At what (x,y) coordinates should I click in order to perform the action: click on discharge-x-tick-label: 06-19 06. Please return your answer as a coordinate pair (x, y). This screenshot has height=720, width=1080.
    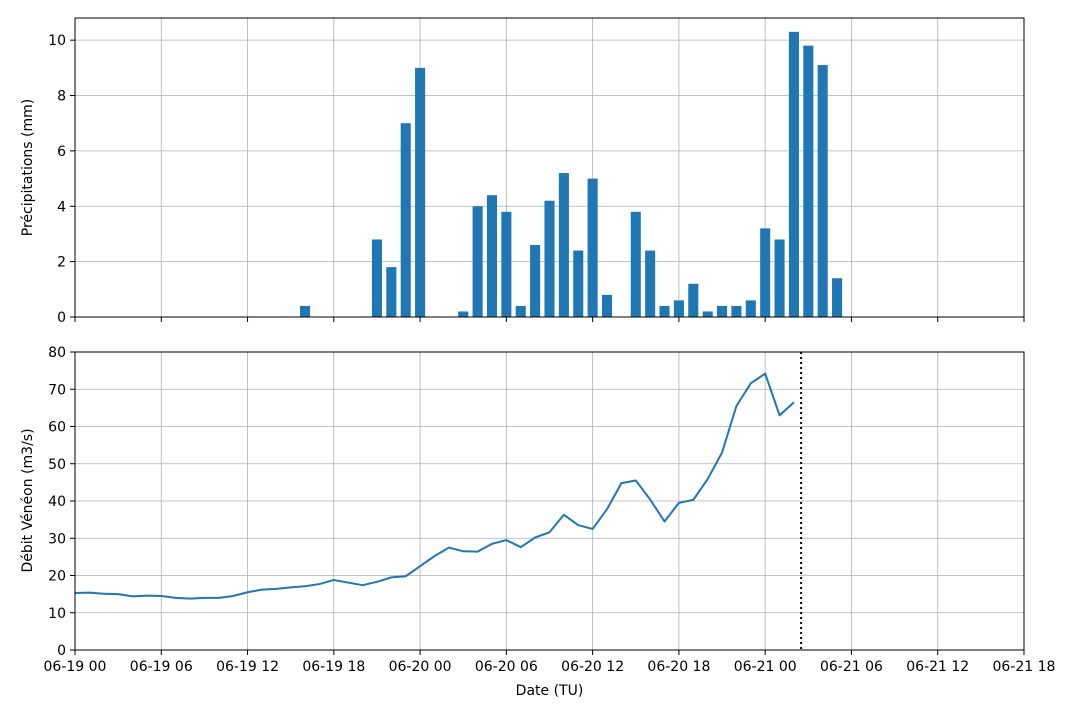
    Looking at the image, I should click on (161, 667).